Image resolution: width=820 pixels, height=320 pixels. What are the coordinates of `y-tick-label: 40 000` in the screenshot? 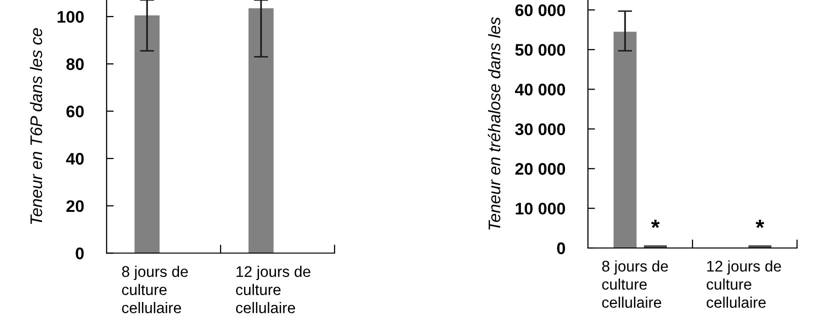 It's located at (540, 90).